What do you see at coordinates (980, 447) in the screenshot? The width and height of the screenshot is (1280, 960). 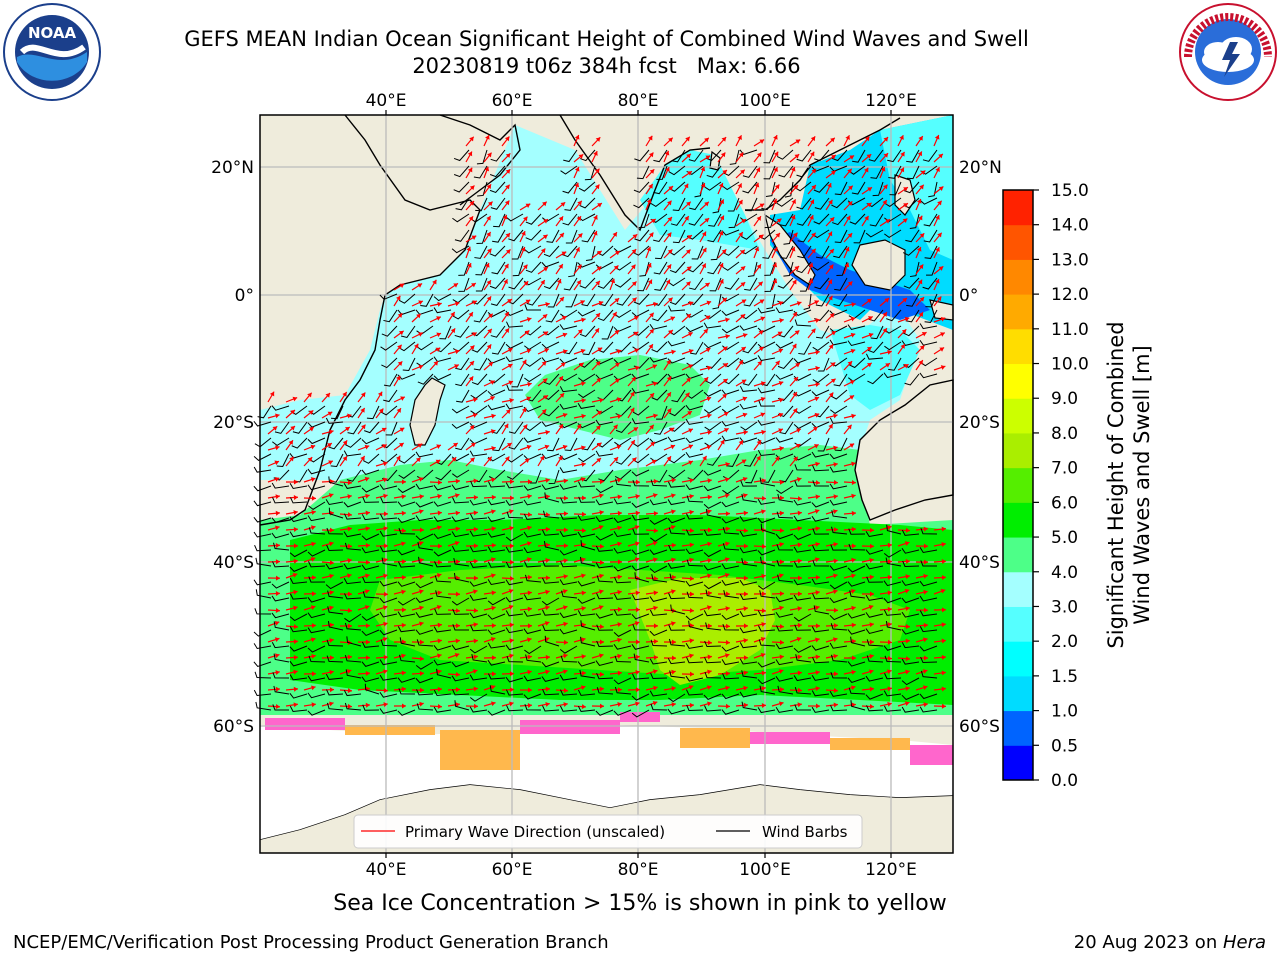 I see `lat-labels-right: 20°N 0° 20°S 40°S 60°S` at bounding box center [980, 447].